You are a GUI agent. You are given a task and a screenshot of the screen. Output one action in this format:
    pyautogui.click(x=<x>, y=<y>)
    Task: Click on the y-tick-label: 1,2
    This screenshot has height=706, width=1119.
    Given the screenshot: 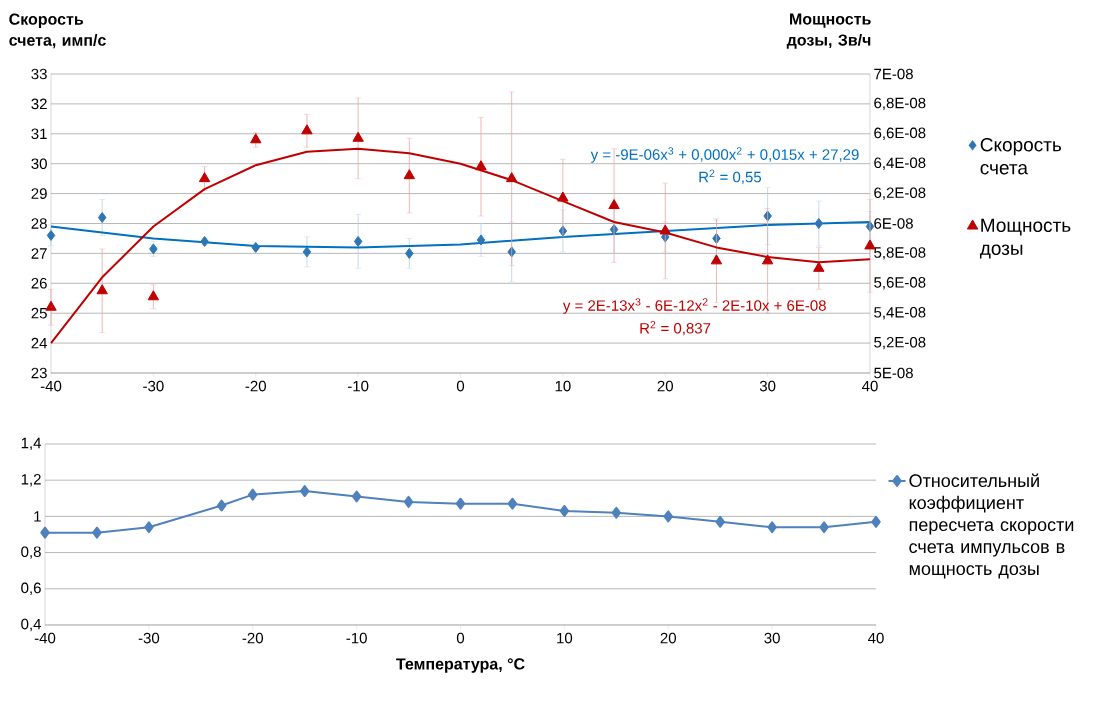 What is the action you would take?
    pyautogui.click(x=31, y=480)
    